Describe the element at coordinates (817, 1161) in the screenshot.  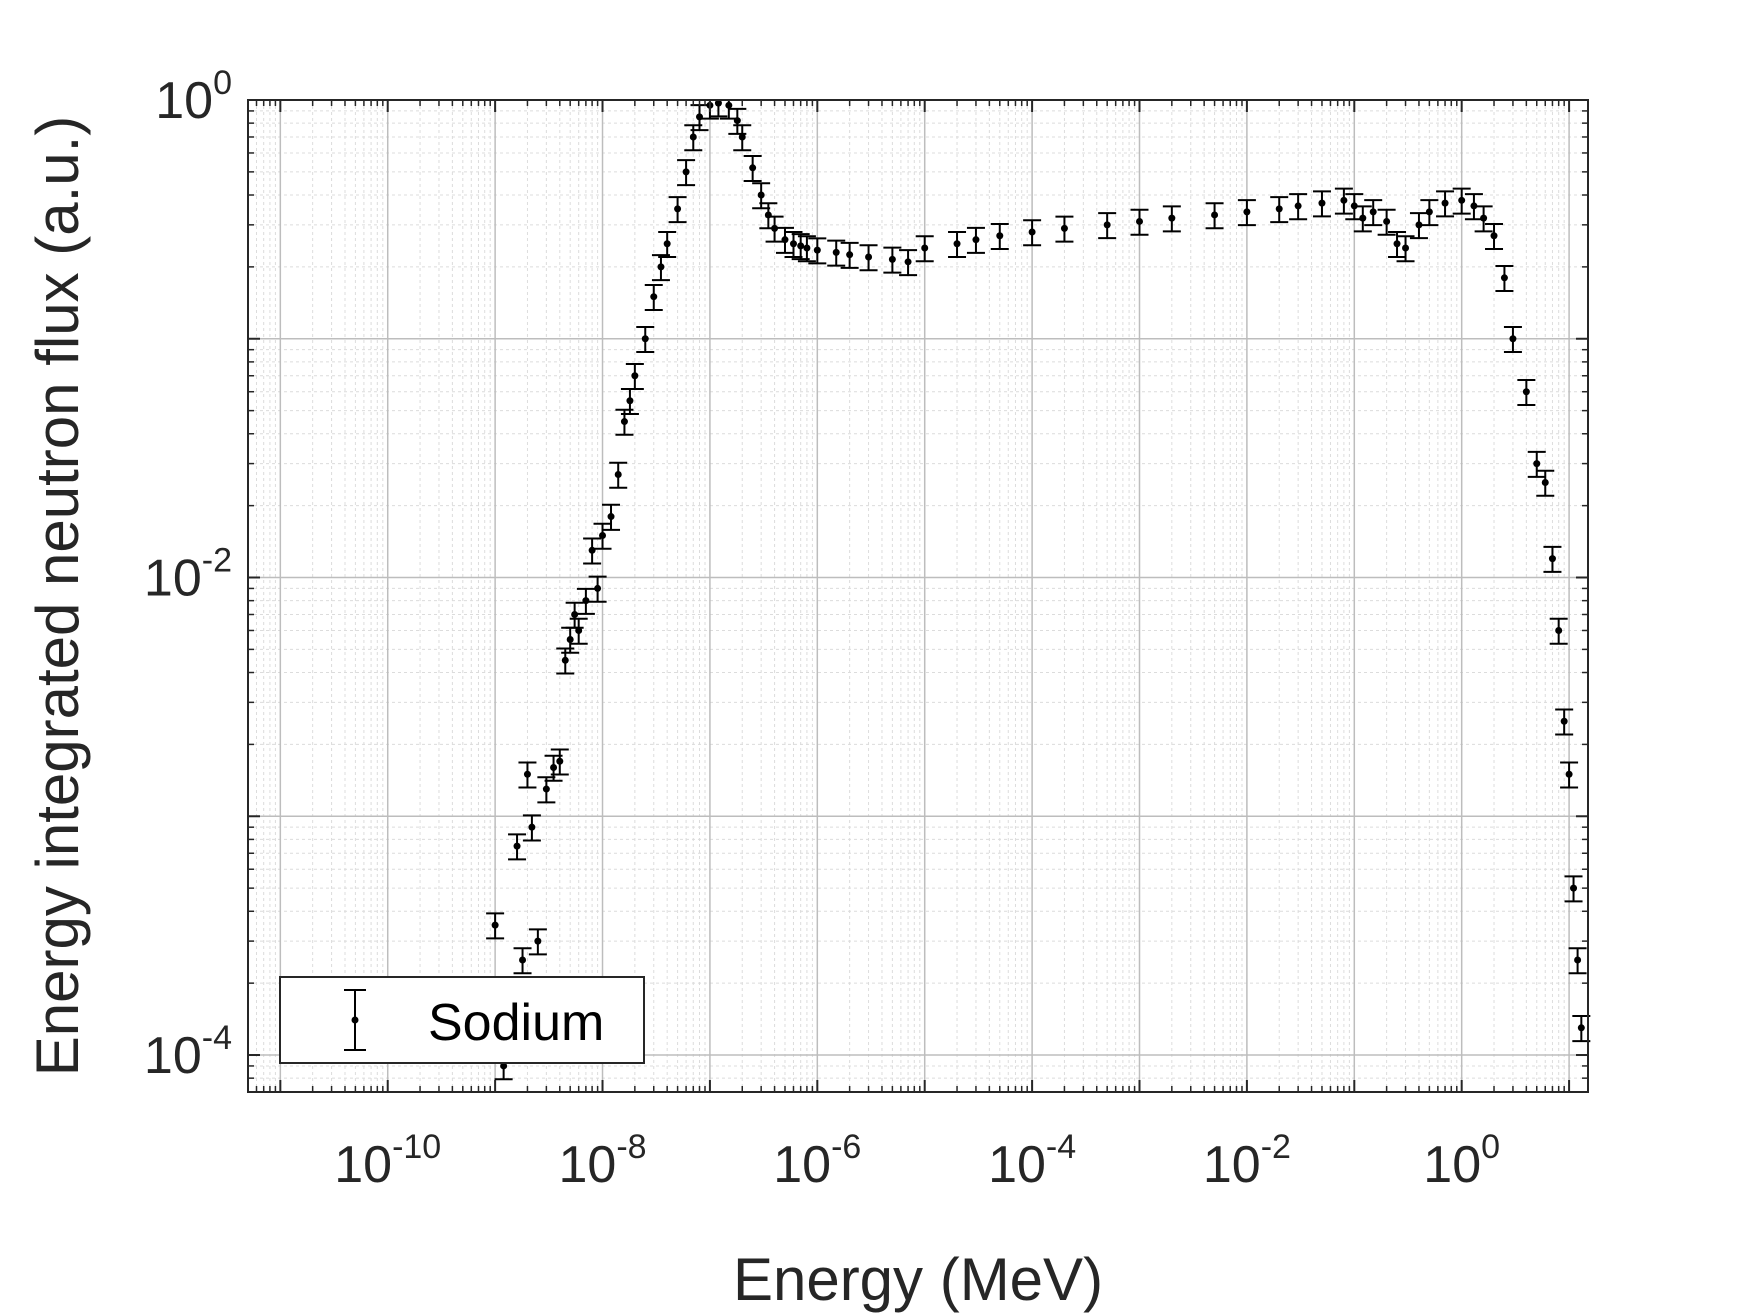
I see `x-tick-label: 10⁻⁶` at that location.